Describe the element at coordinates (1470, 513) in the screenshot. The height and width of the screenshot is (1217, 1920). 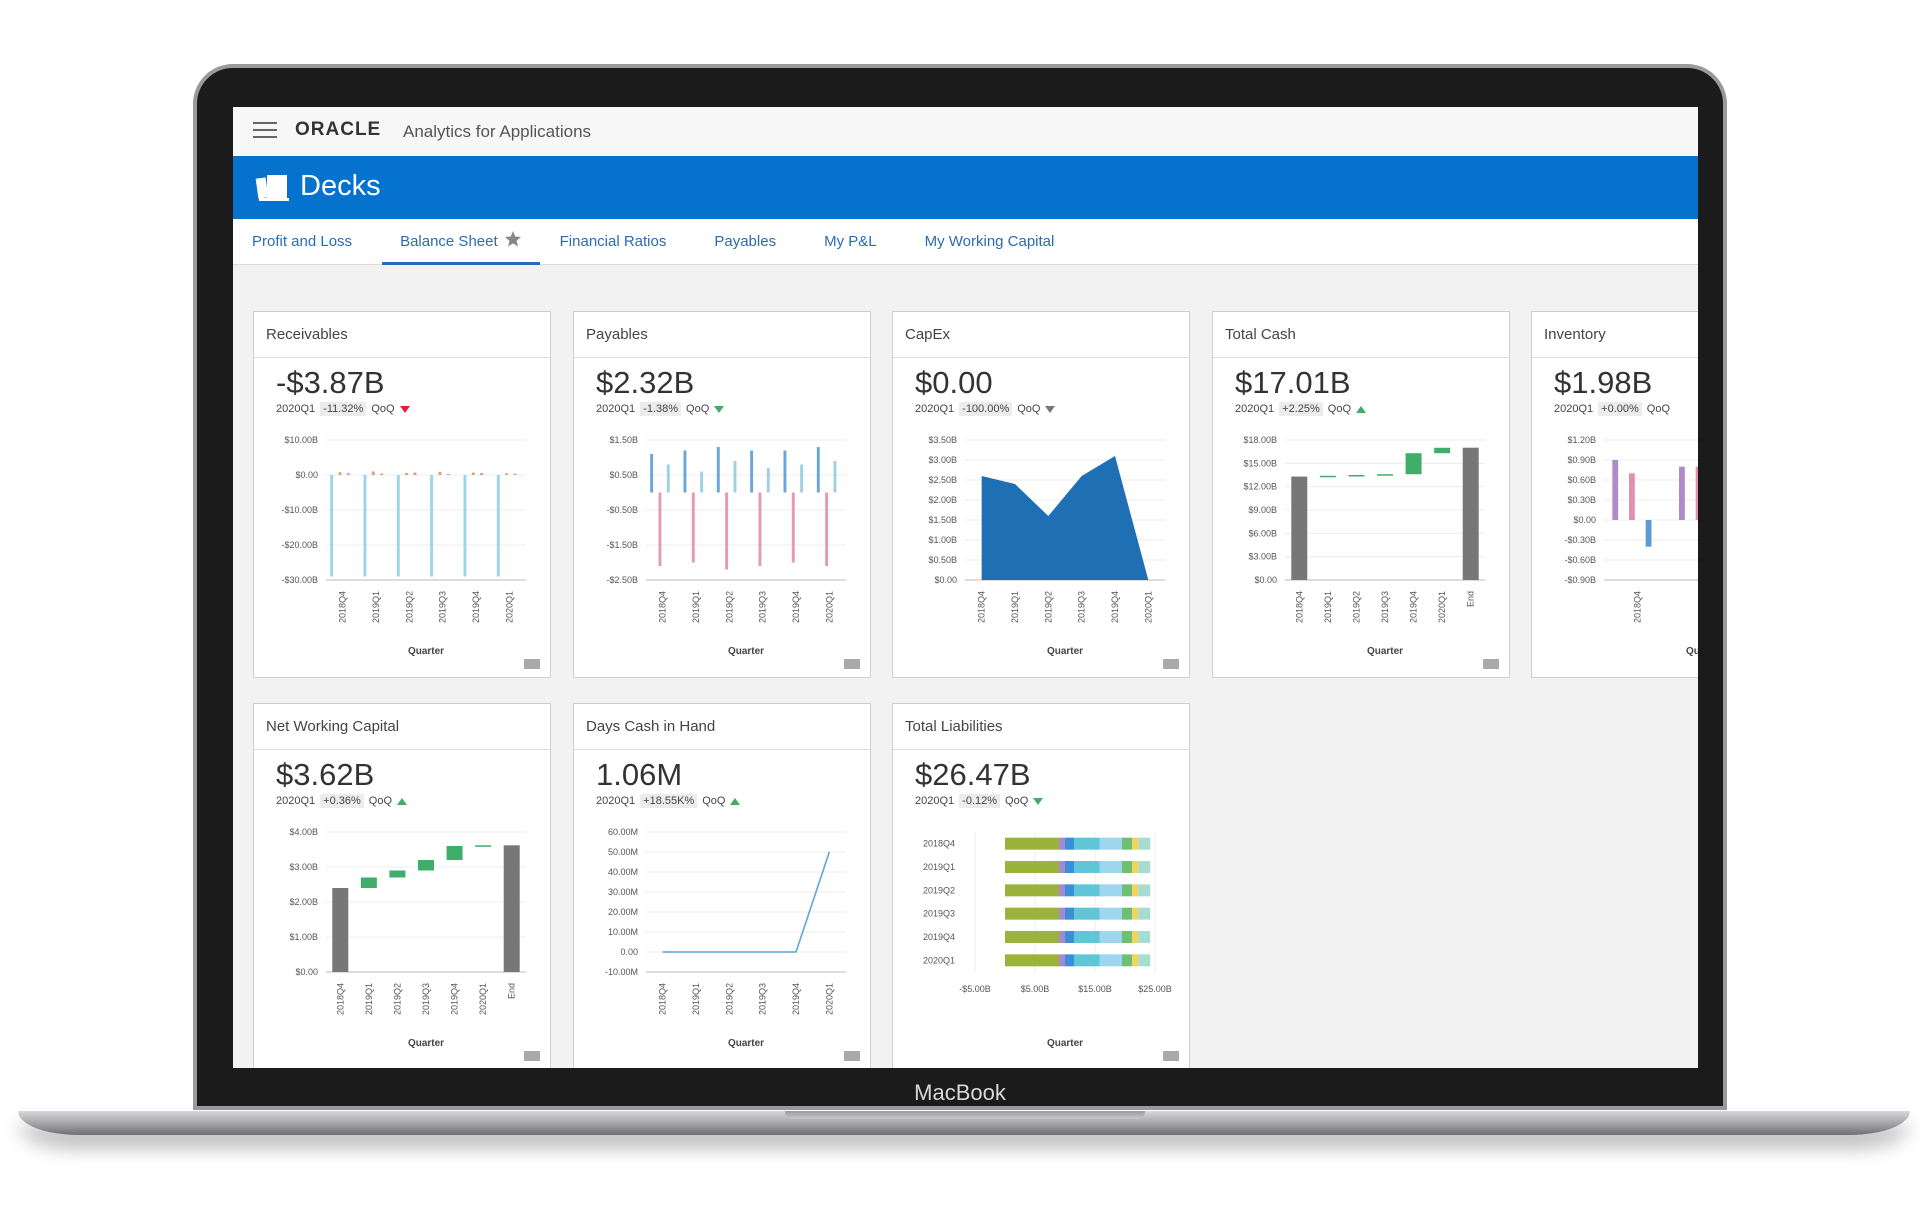
I see `waterfall-bar` at that location.